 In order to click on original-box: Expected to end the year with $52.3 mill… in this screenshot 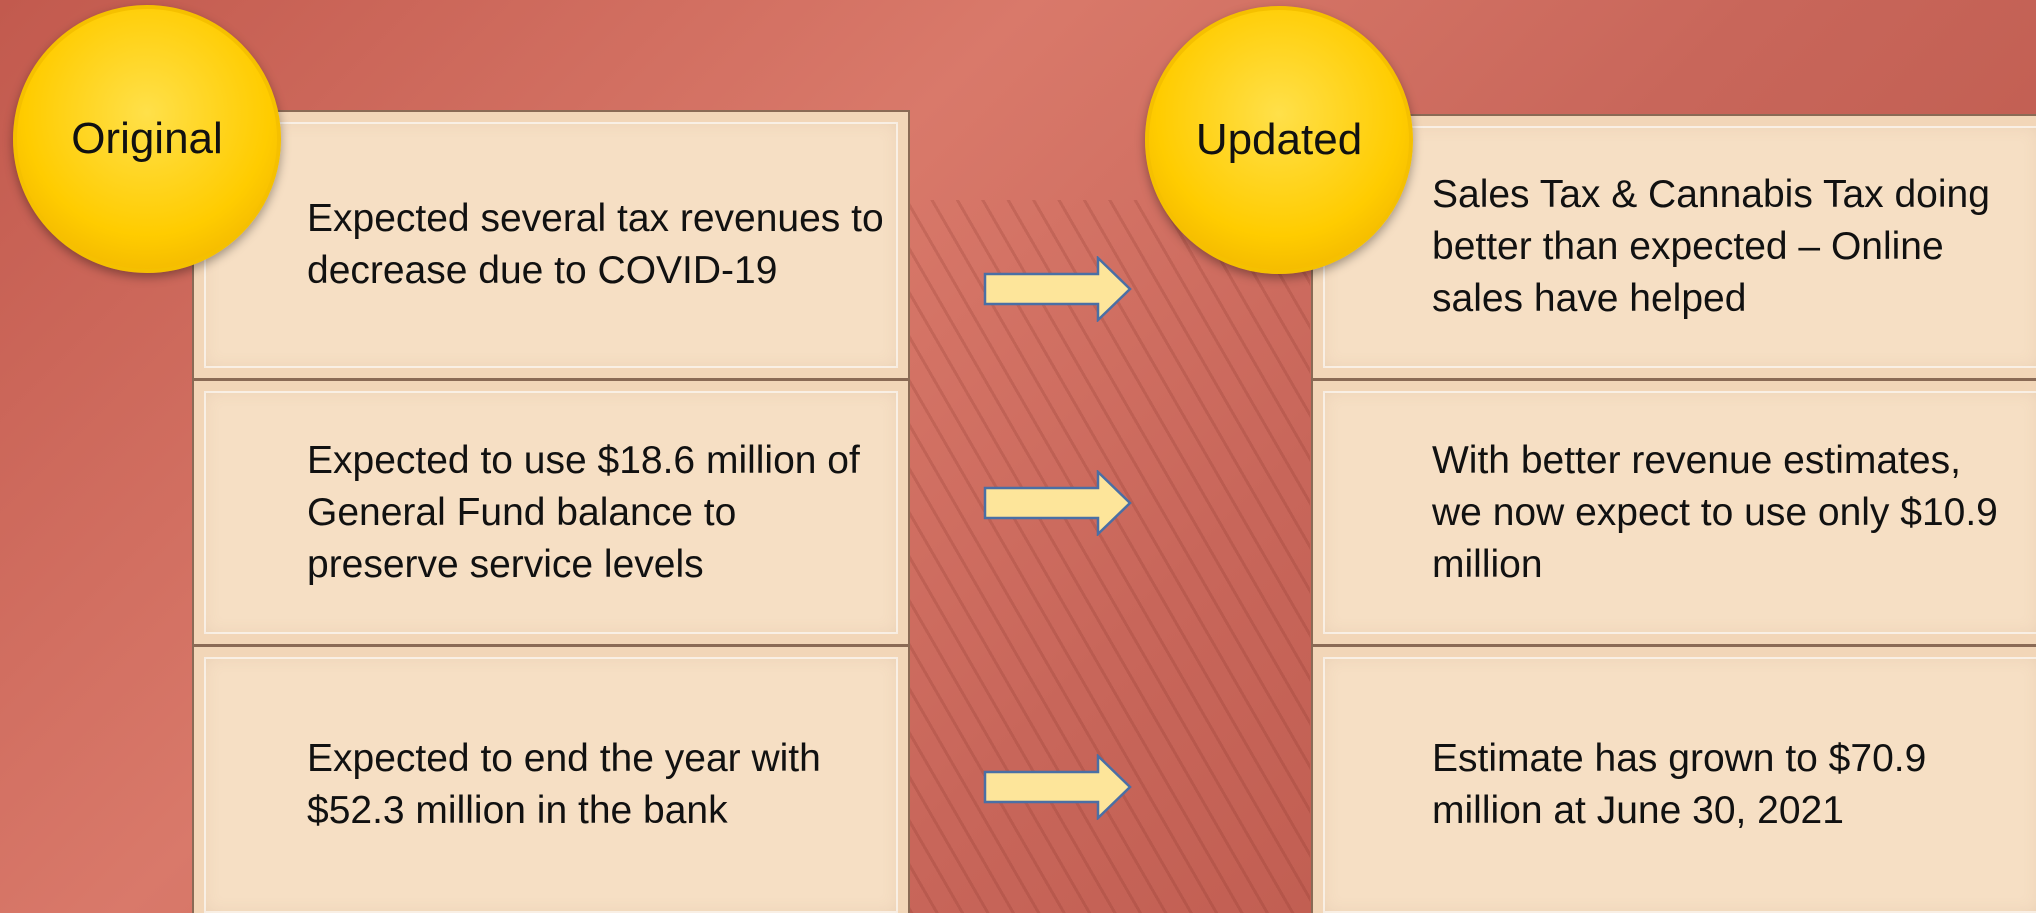, I will do `click(551, 779)`.